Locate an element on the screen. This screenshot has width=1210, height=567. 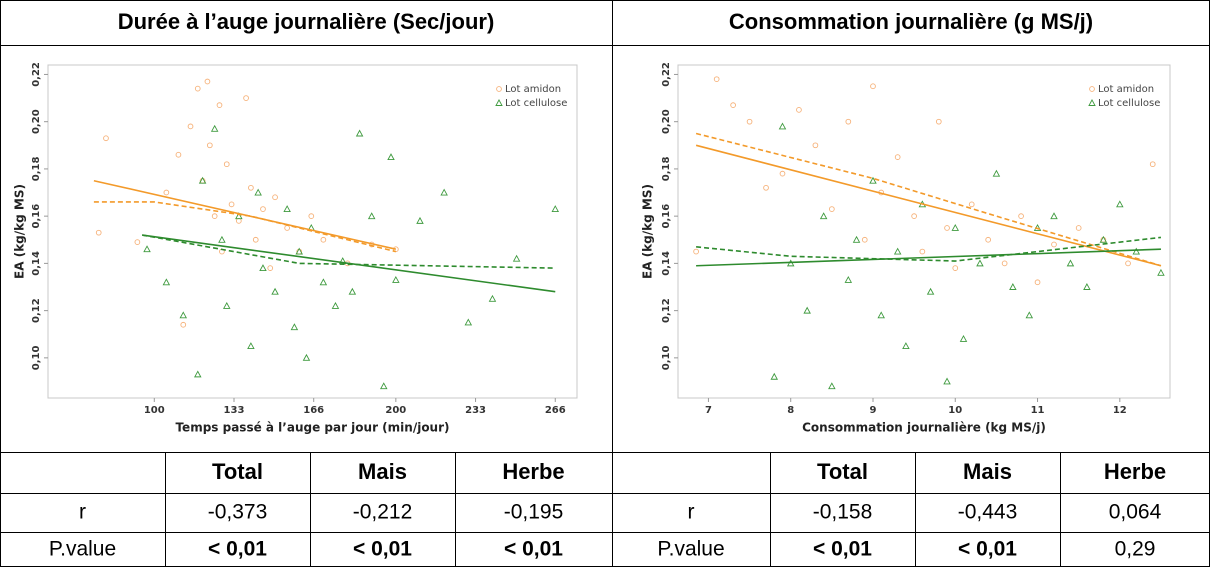
x-tick-label: 166 is located at coordinates (313, 410).